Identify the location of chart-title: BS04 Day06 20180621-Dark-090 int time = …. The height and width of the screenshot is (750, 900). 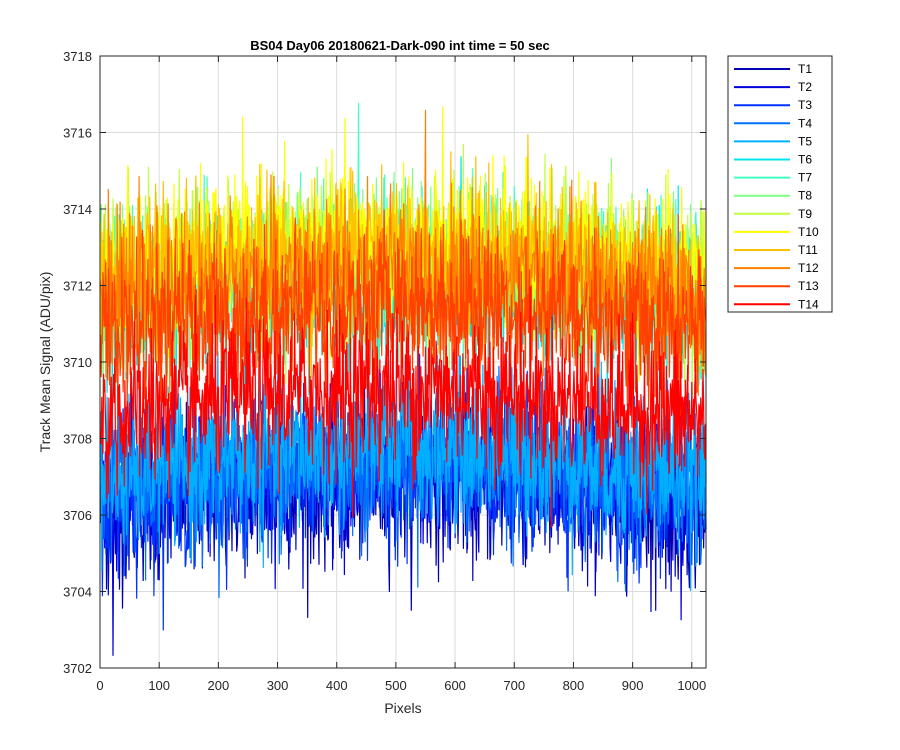
(400, 45).